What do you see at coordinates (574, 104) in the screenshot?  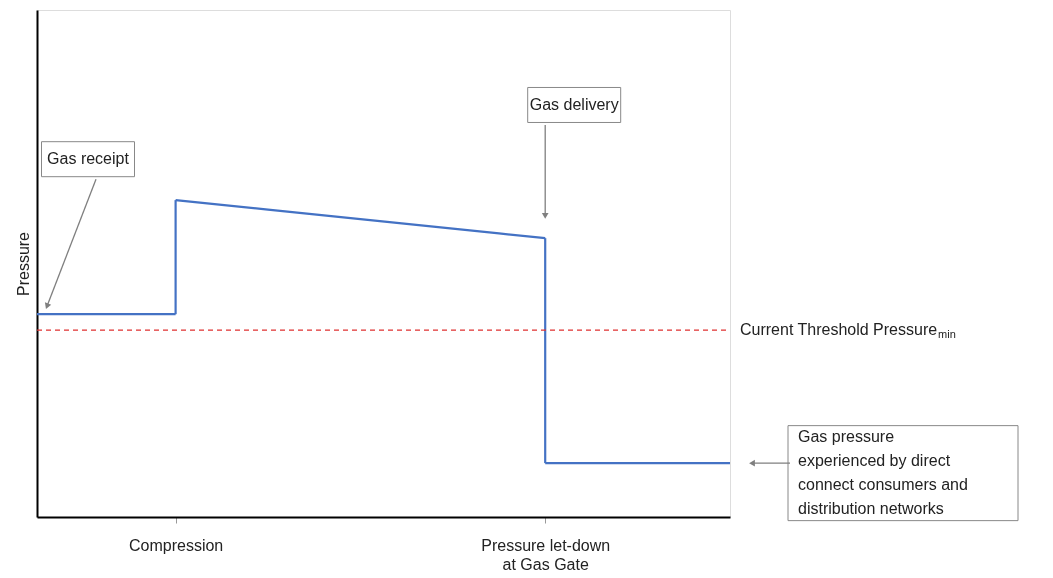 I see `annotation: Gas delivery` at bounding box center [574, 104].